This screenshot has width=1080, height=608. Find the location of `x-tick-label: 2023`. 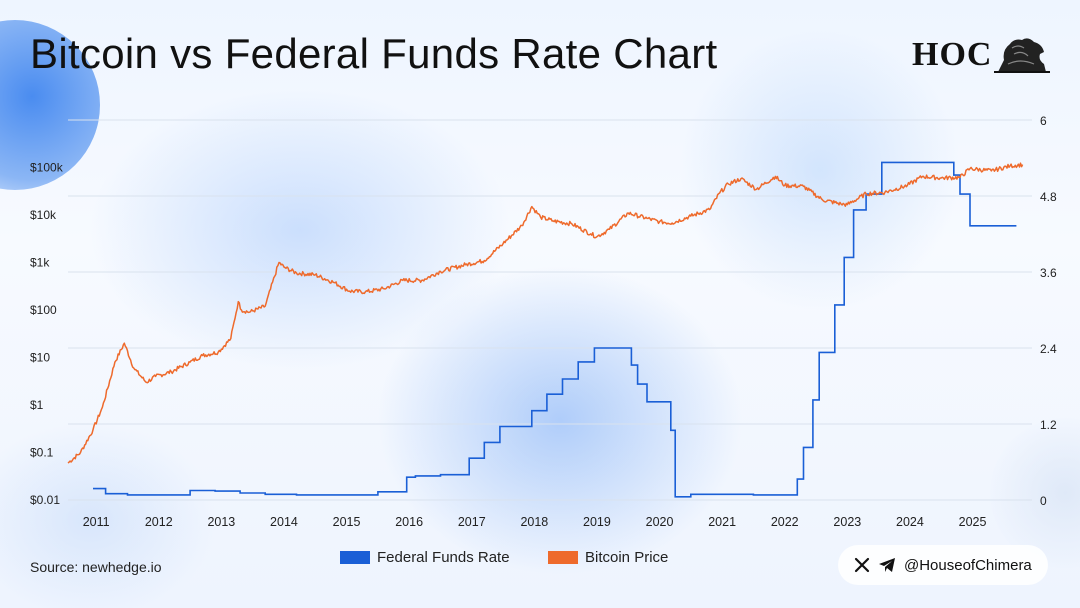

x-tick-label: 2023 is located at coordinates (847, 522).